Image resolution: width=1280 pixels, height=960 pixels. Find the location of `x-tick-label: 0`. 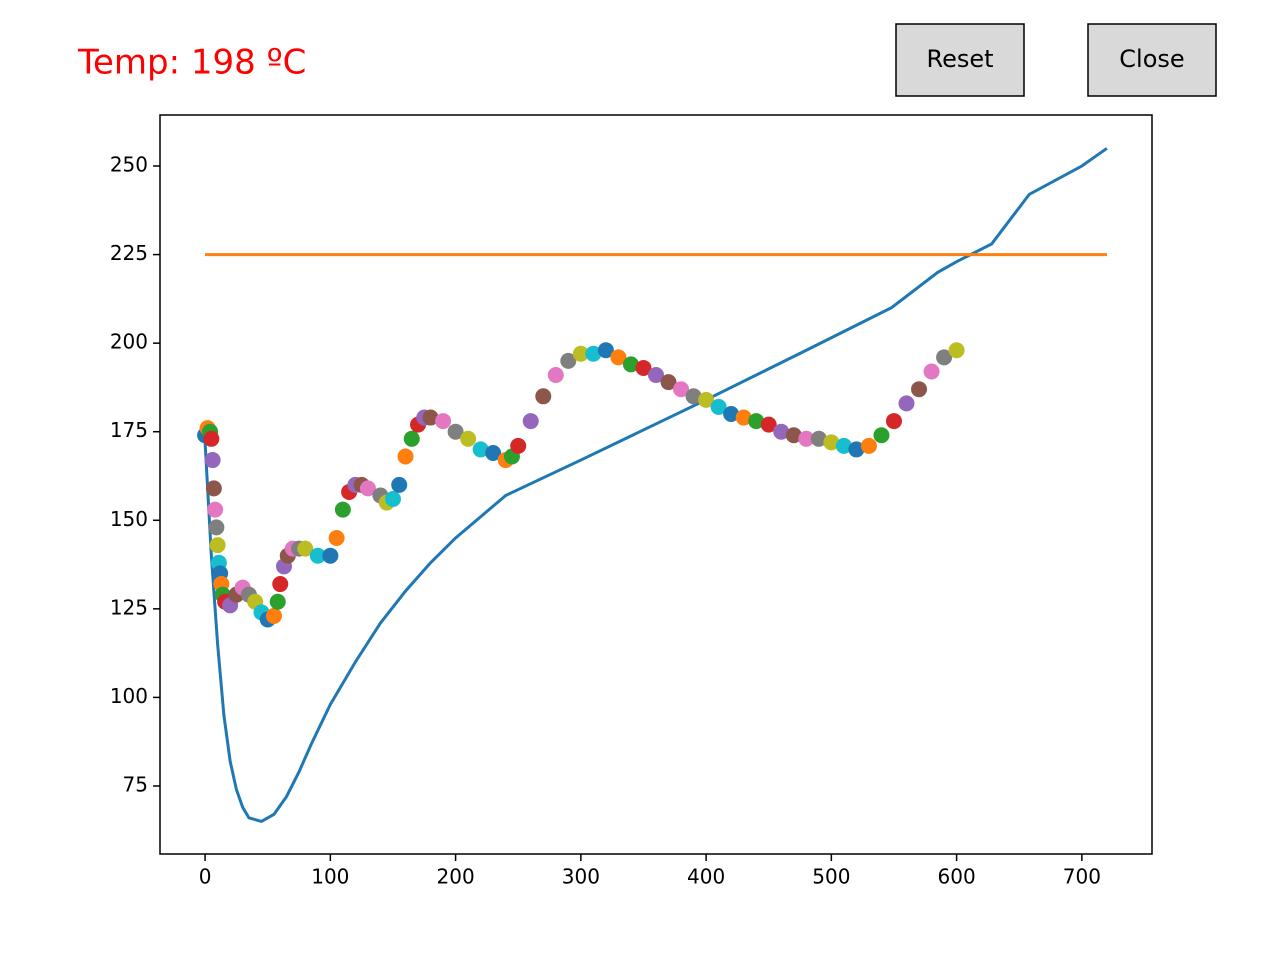

x-tick-label: 0 is located at coordinates (205, 877).